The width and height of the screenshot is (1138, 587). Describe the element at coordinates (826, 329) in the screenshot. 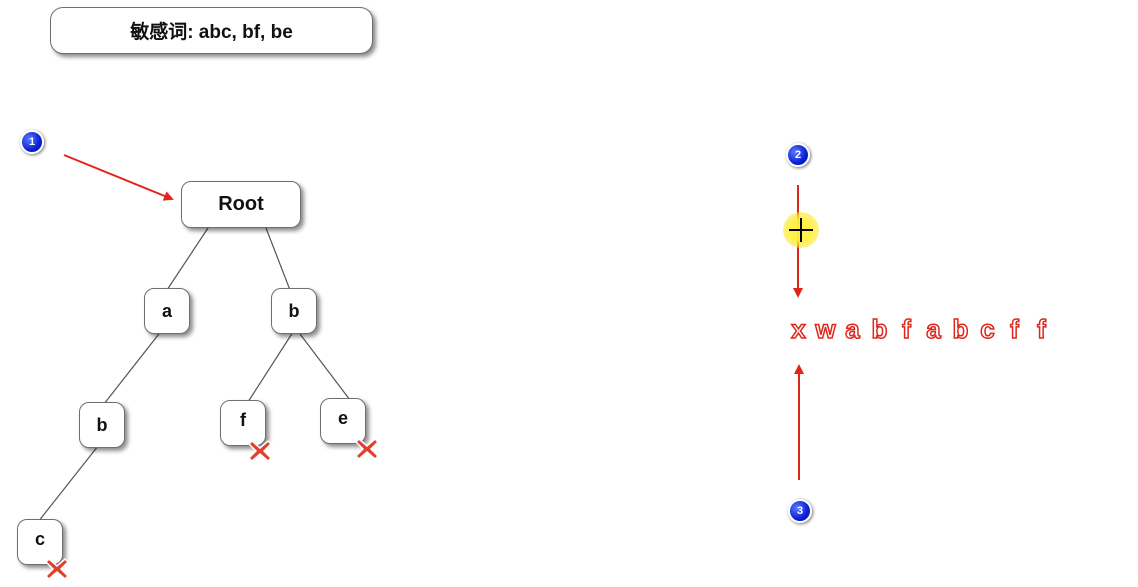

I see `sequence-char: w` at that location.